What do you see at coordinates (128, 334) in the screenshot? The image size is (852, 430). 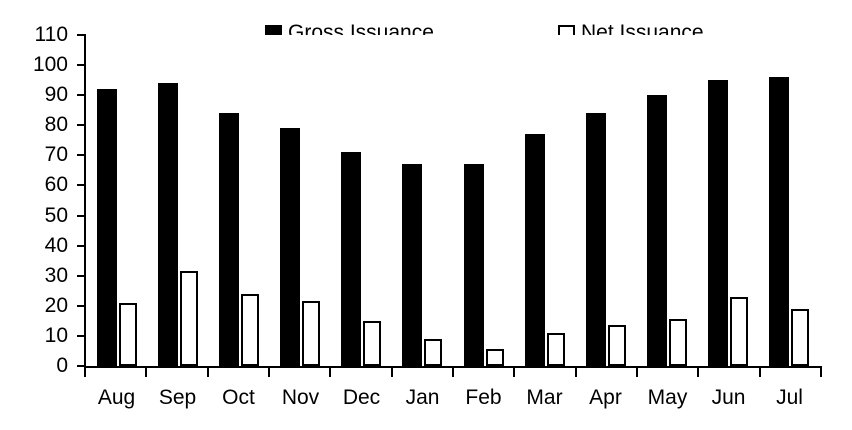 I see `bar-net-aug` at bounding box center [128, 334].